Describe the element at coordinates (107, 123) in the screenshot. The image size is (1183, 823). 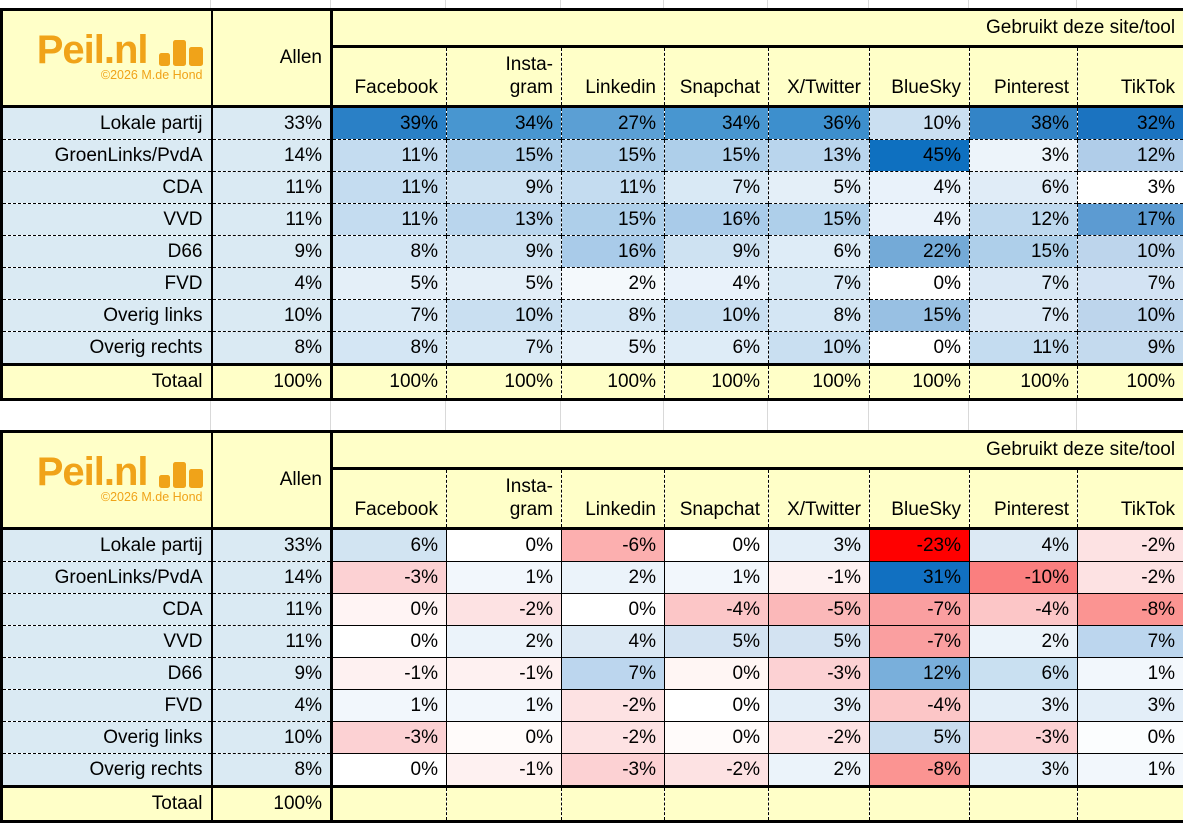
I see `row-label: Lokale partij` at that location.